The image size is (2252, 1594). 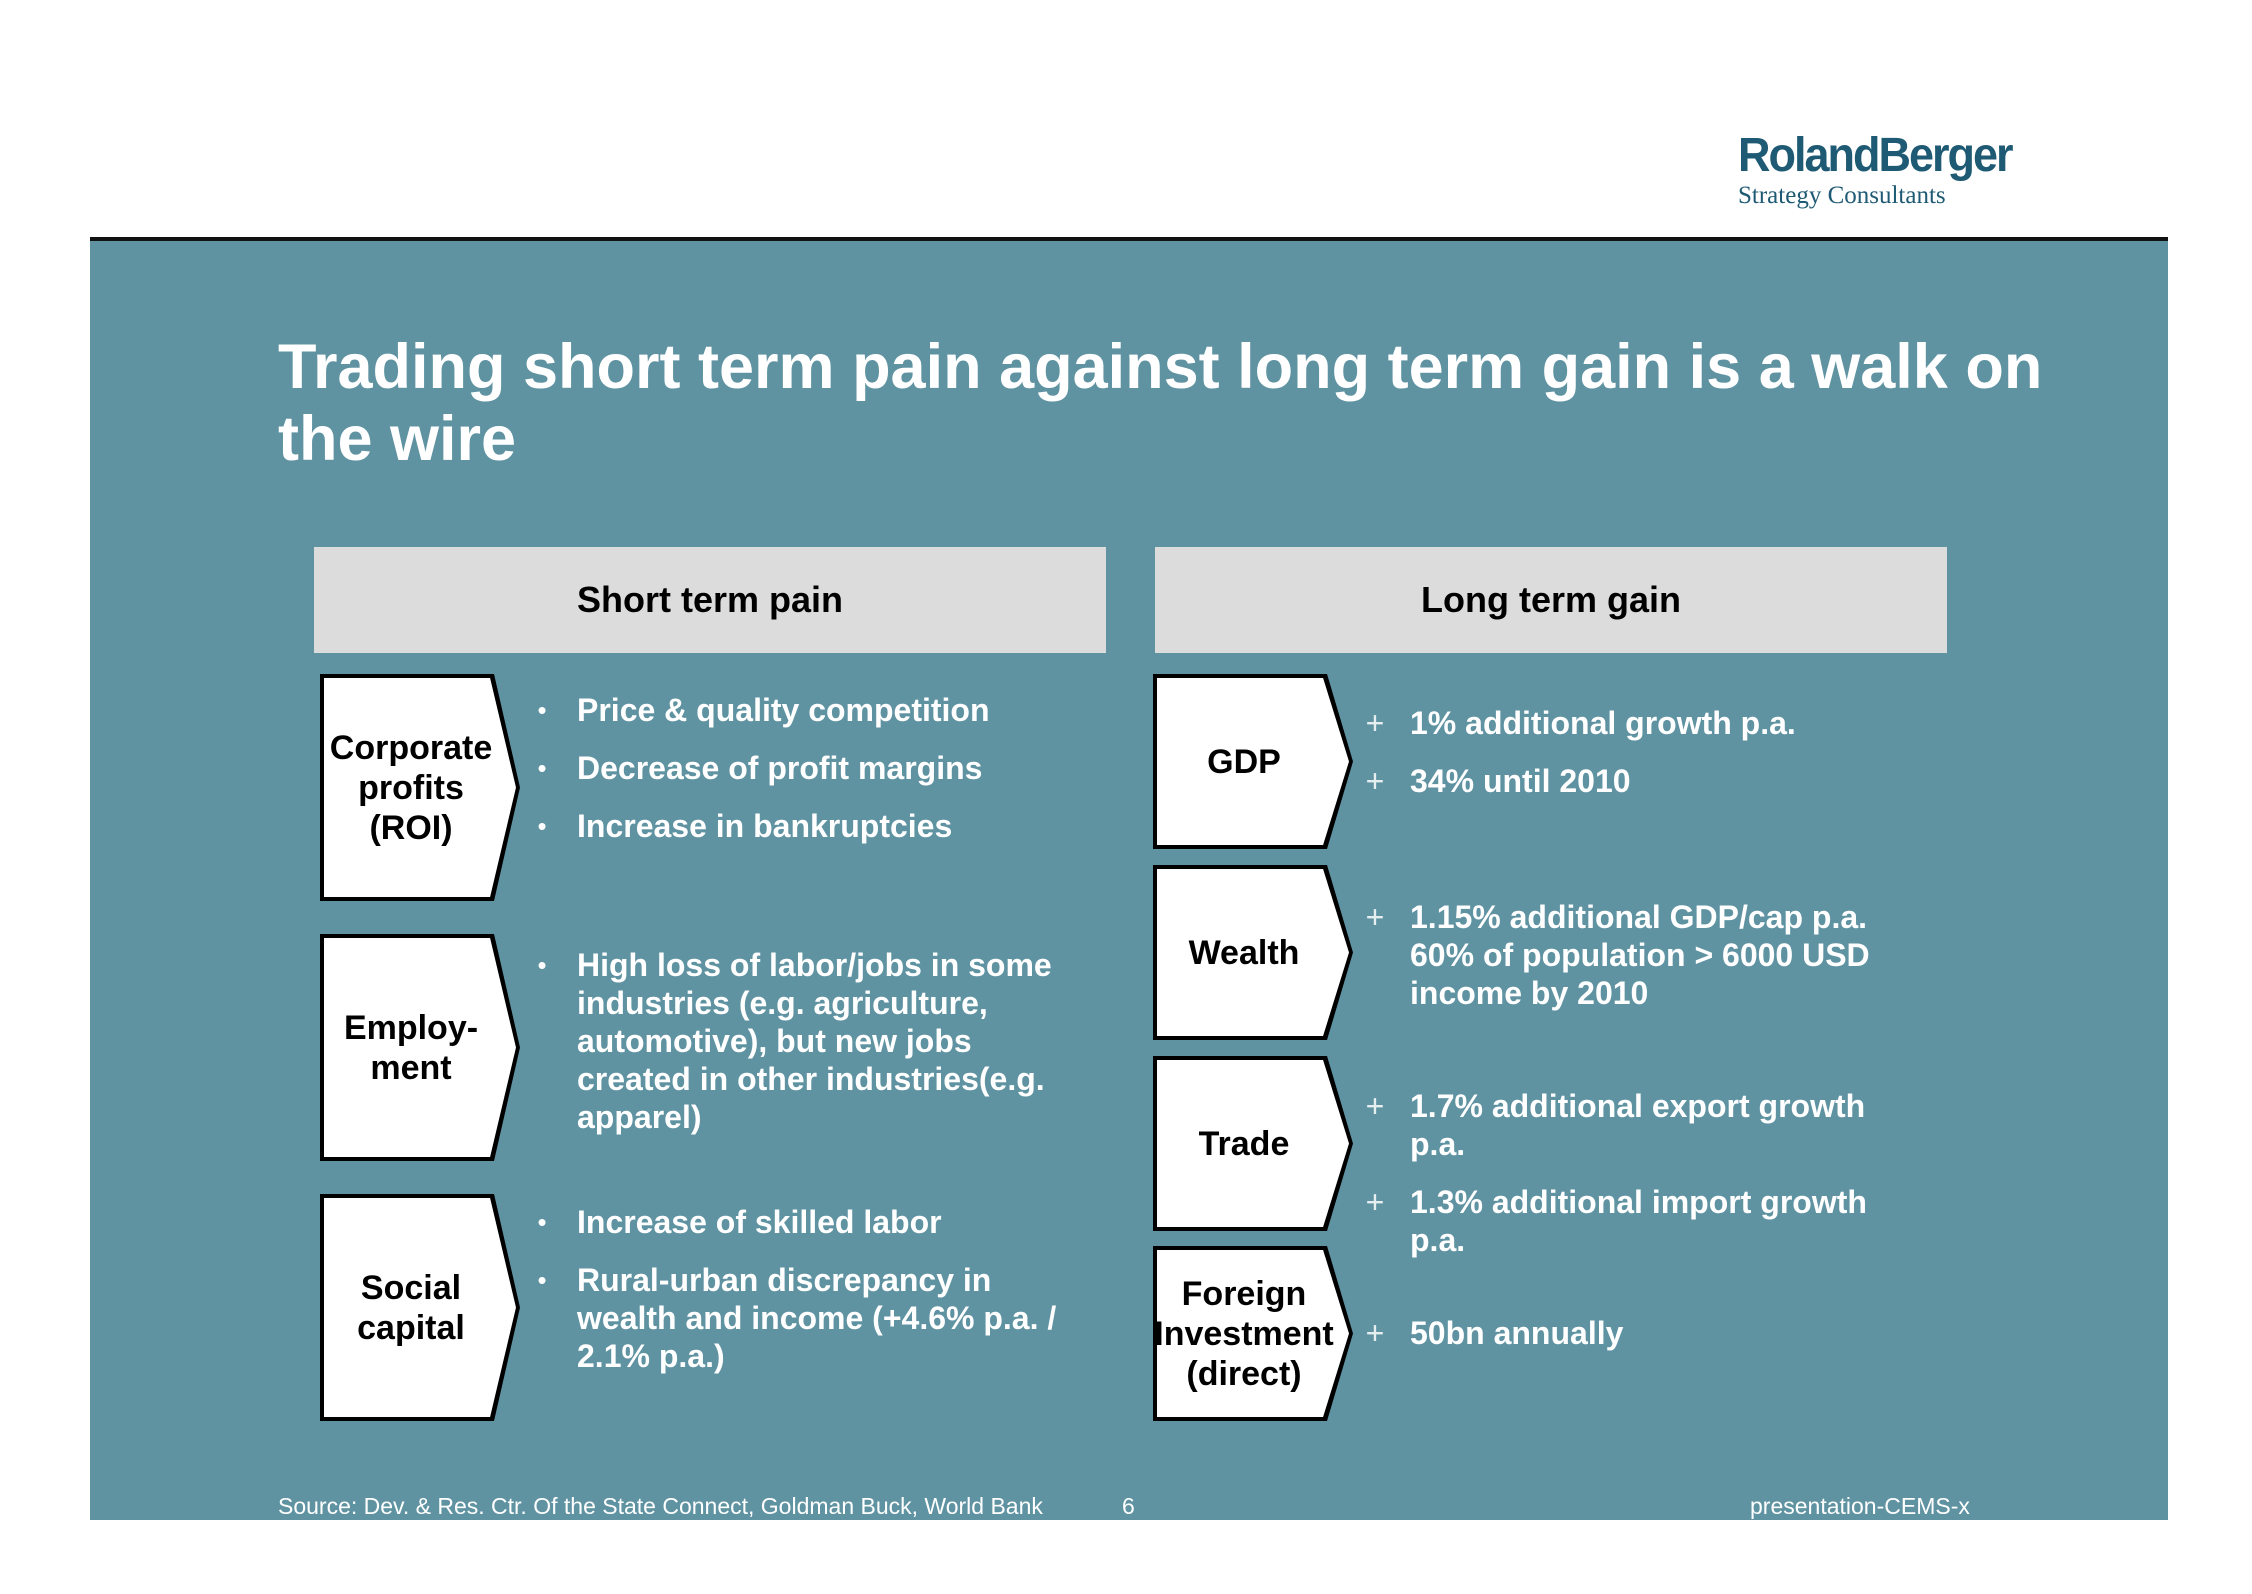 What do you see at coordinates (1128, 1506) in the screenshot?
I see `page-number: 6` at bounding box center [1128, 1506].